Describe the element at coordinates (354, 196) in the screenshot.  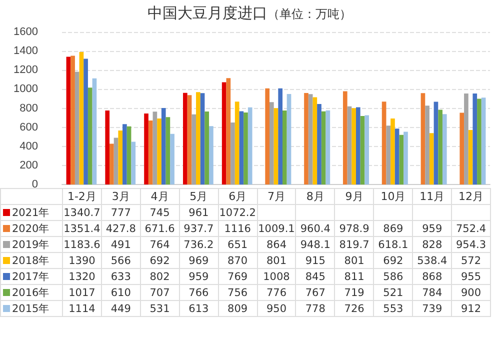
I see `x-tick-label: 9月` at that location.